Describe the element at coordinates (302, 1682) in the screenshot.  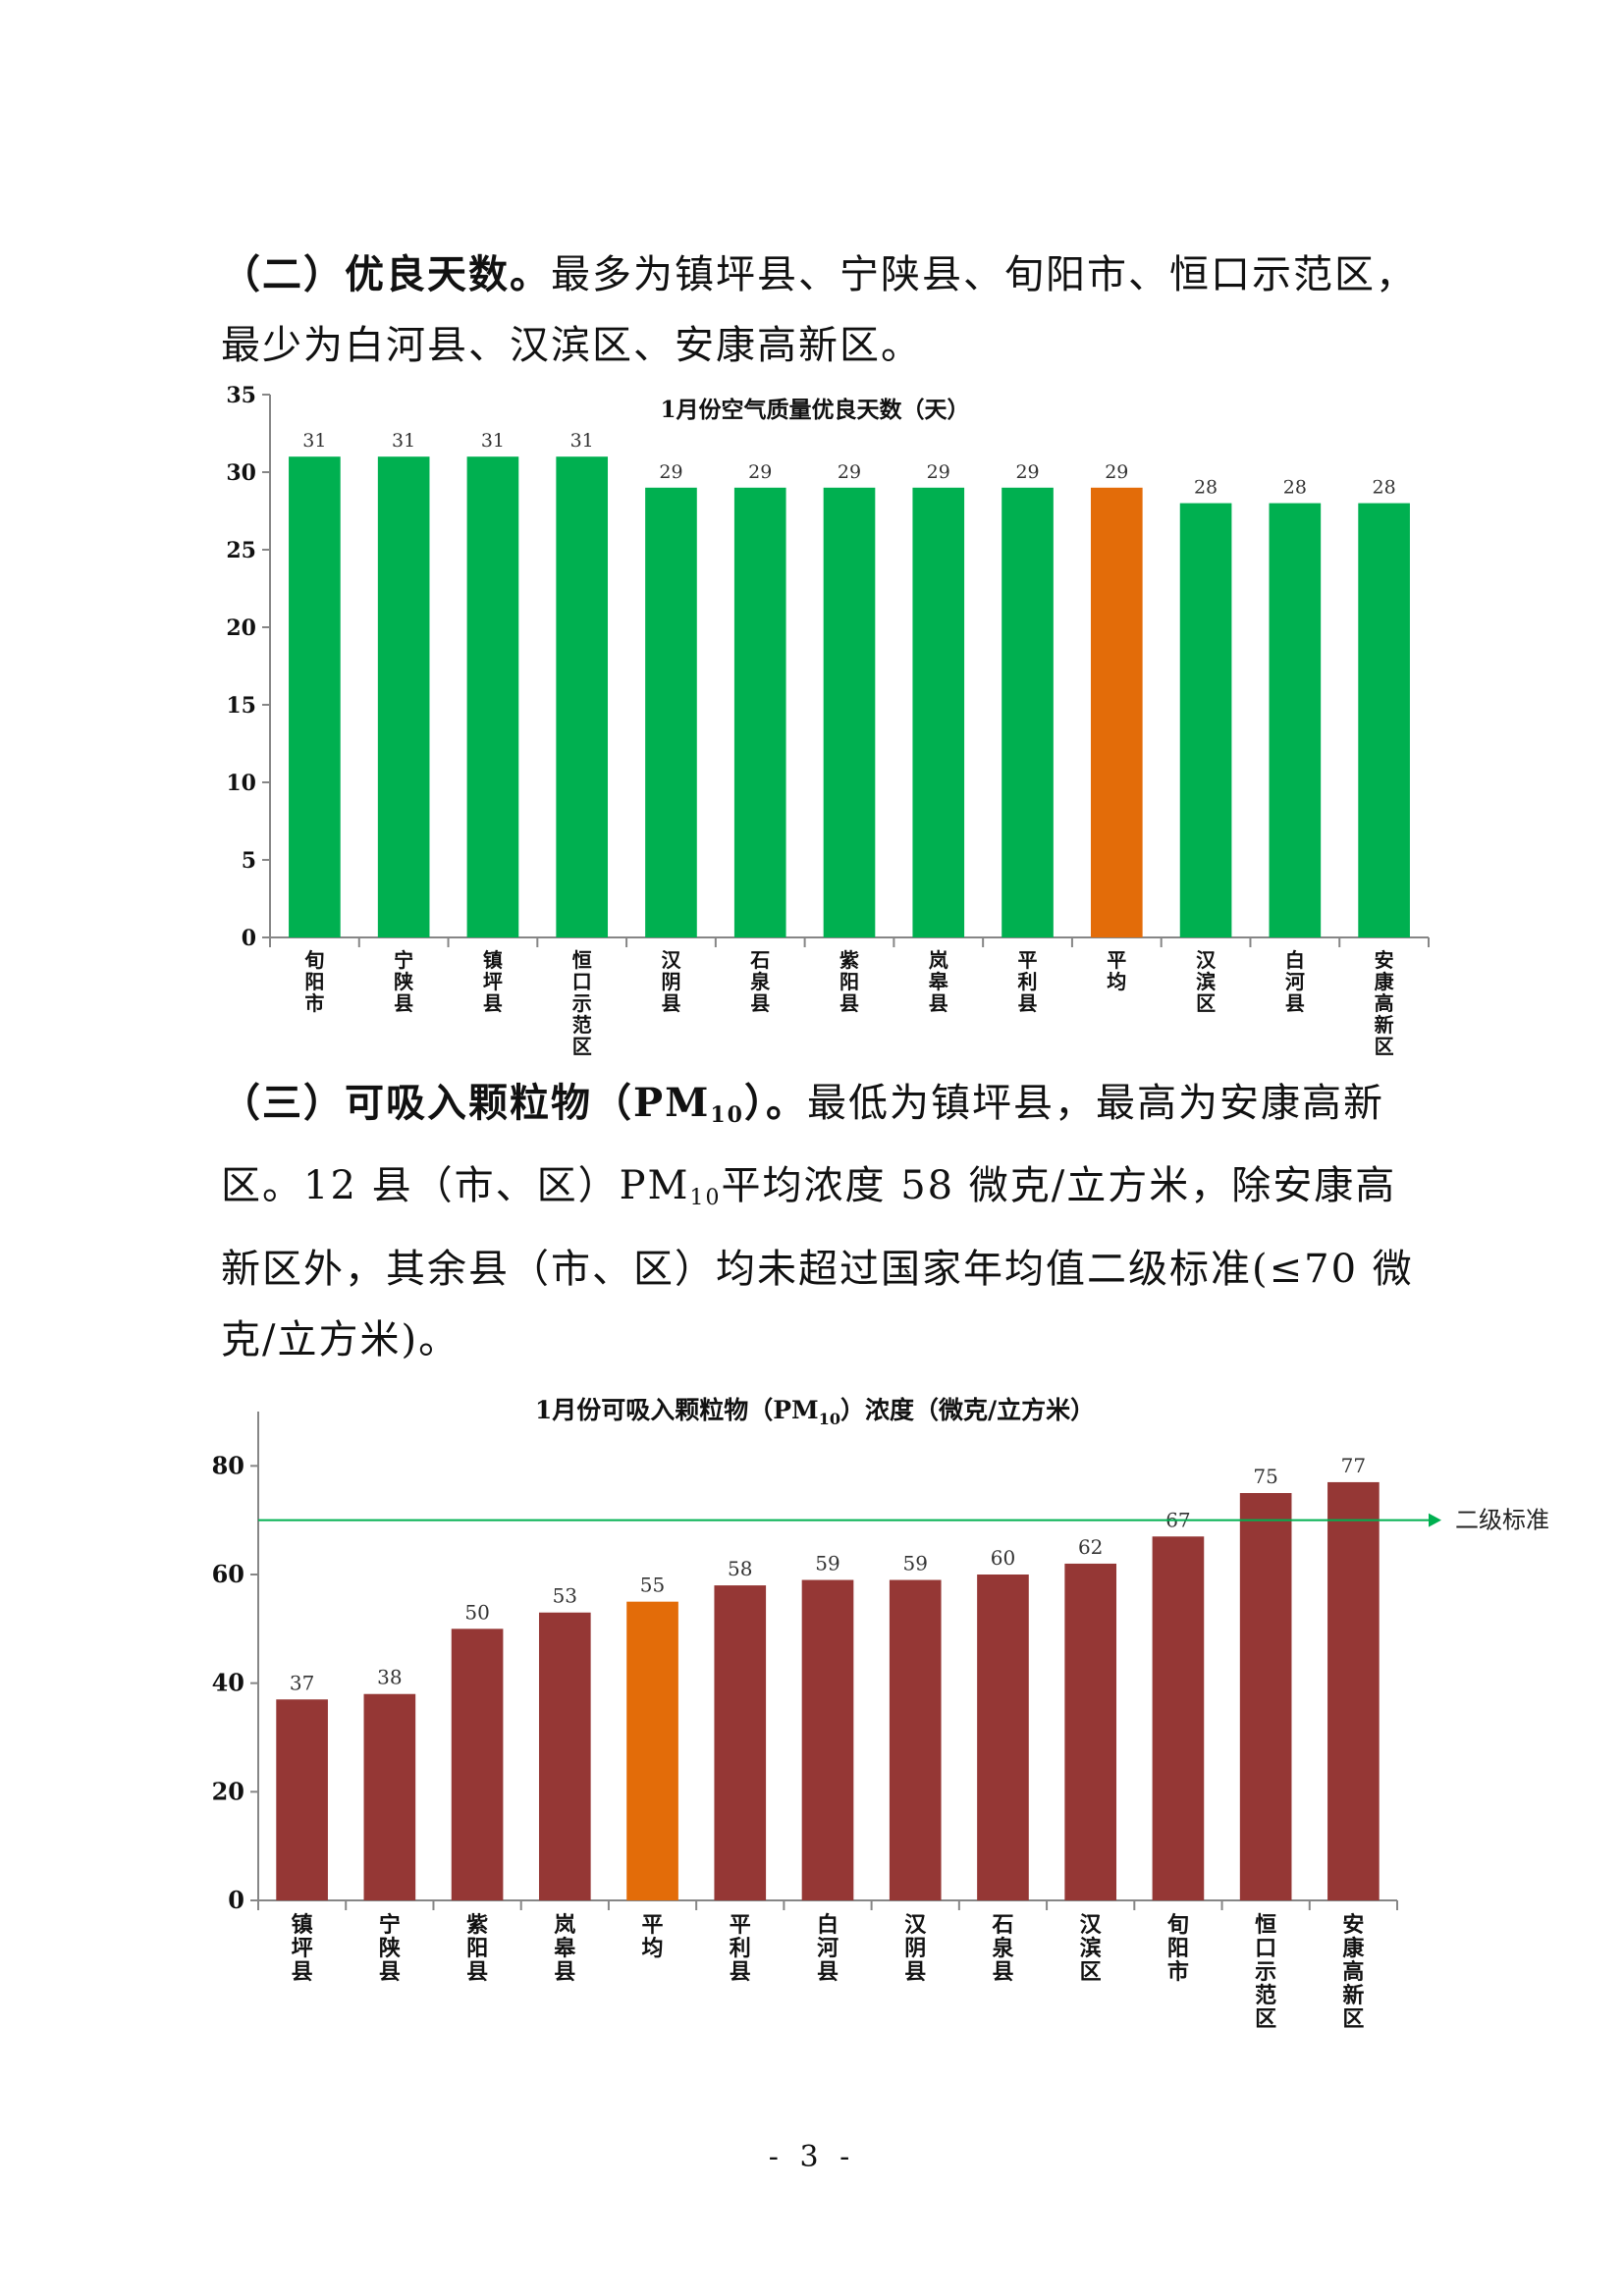
I see `data-label: 37` at that location.